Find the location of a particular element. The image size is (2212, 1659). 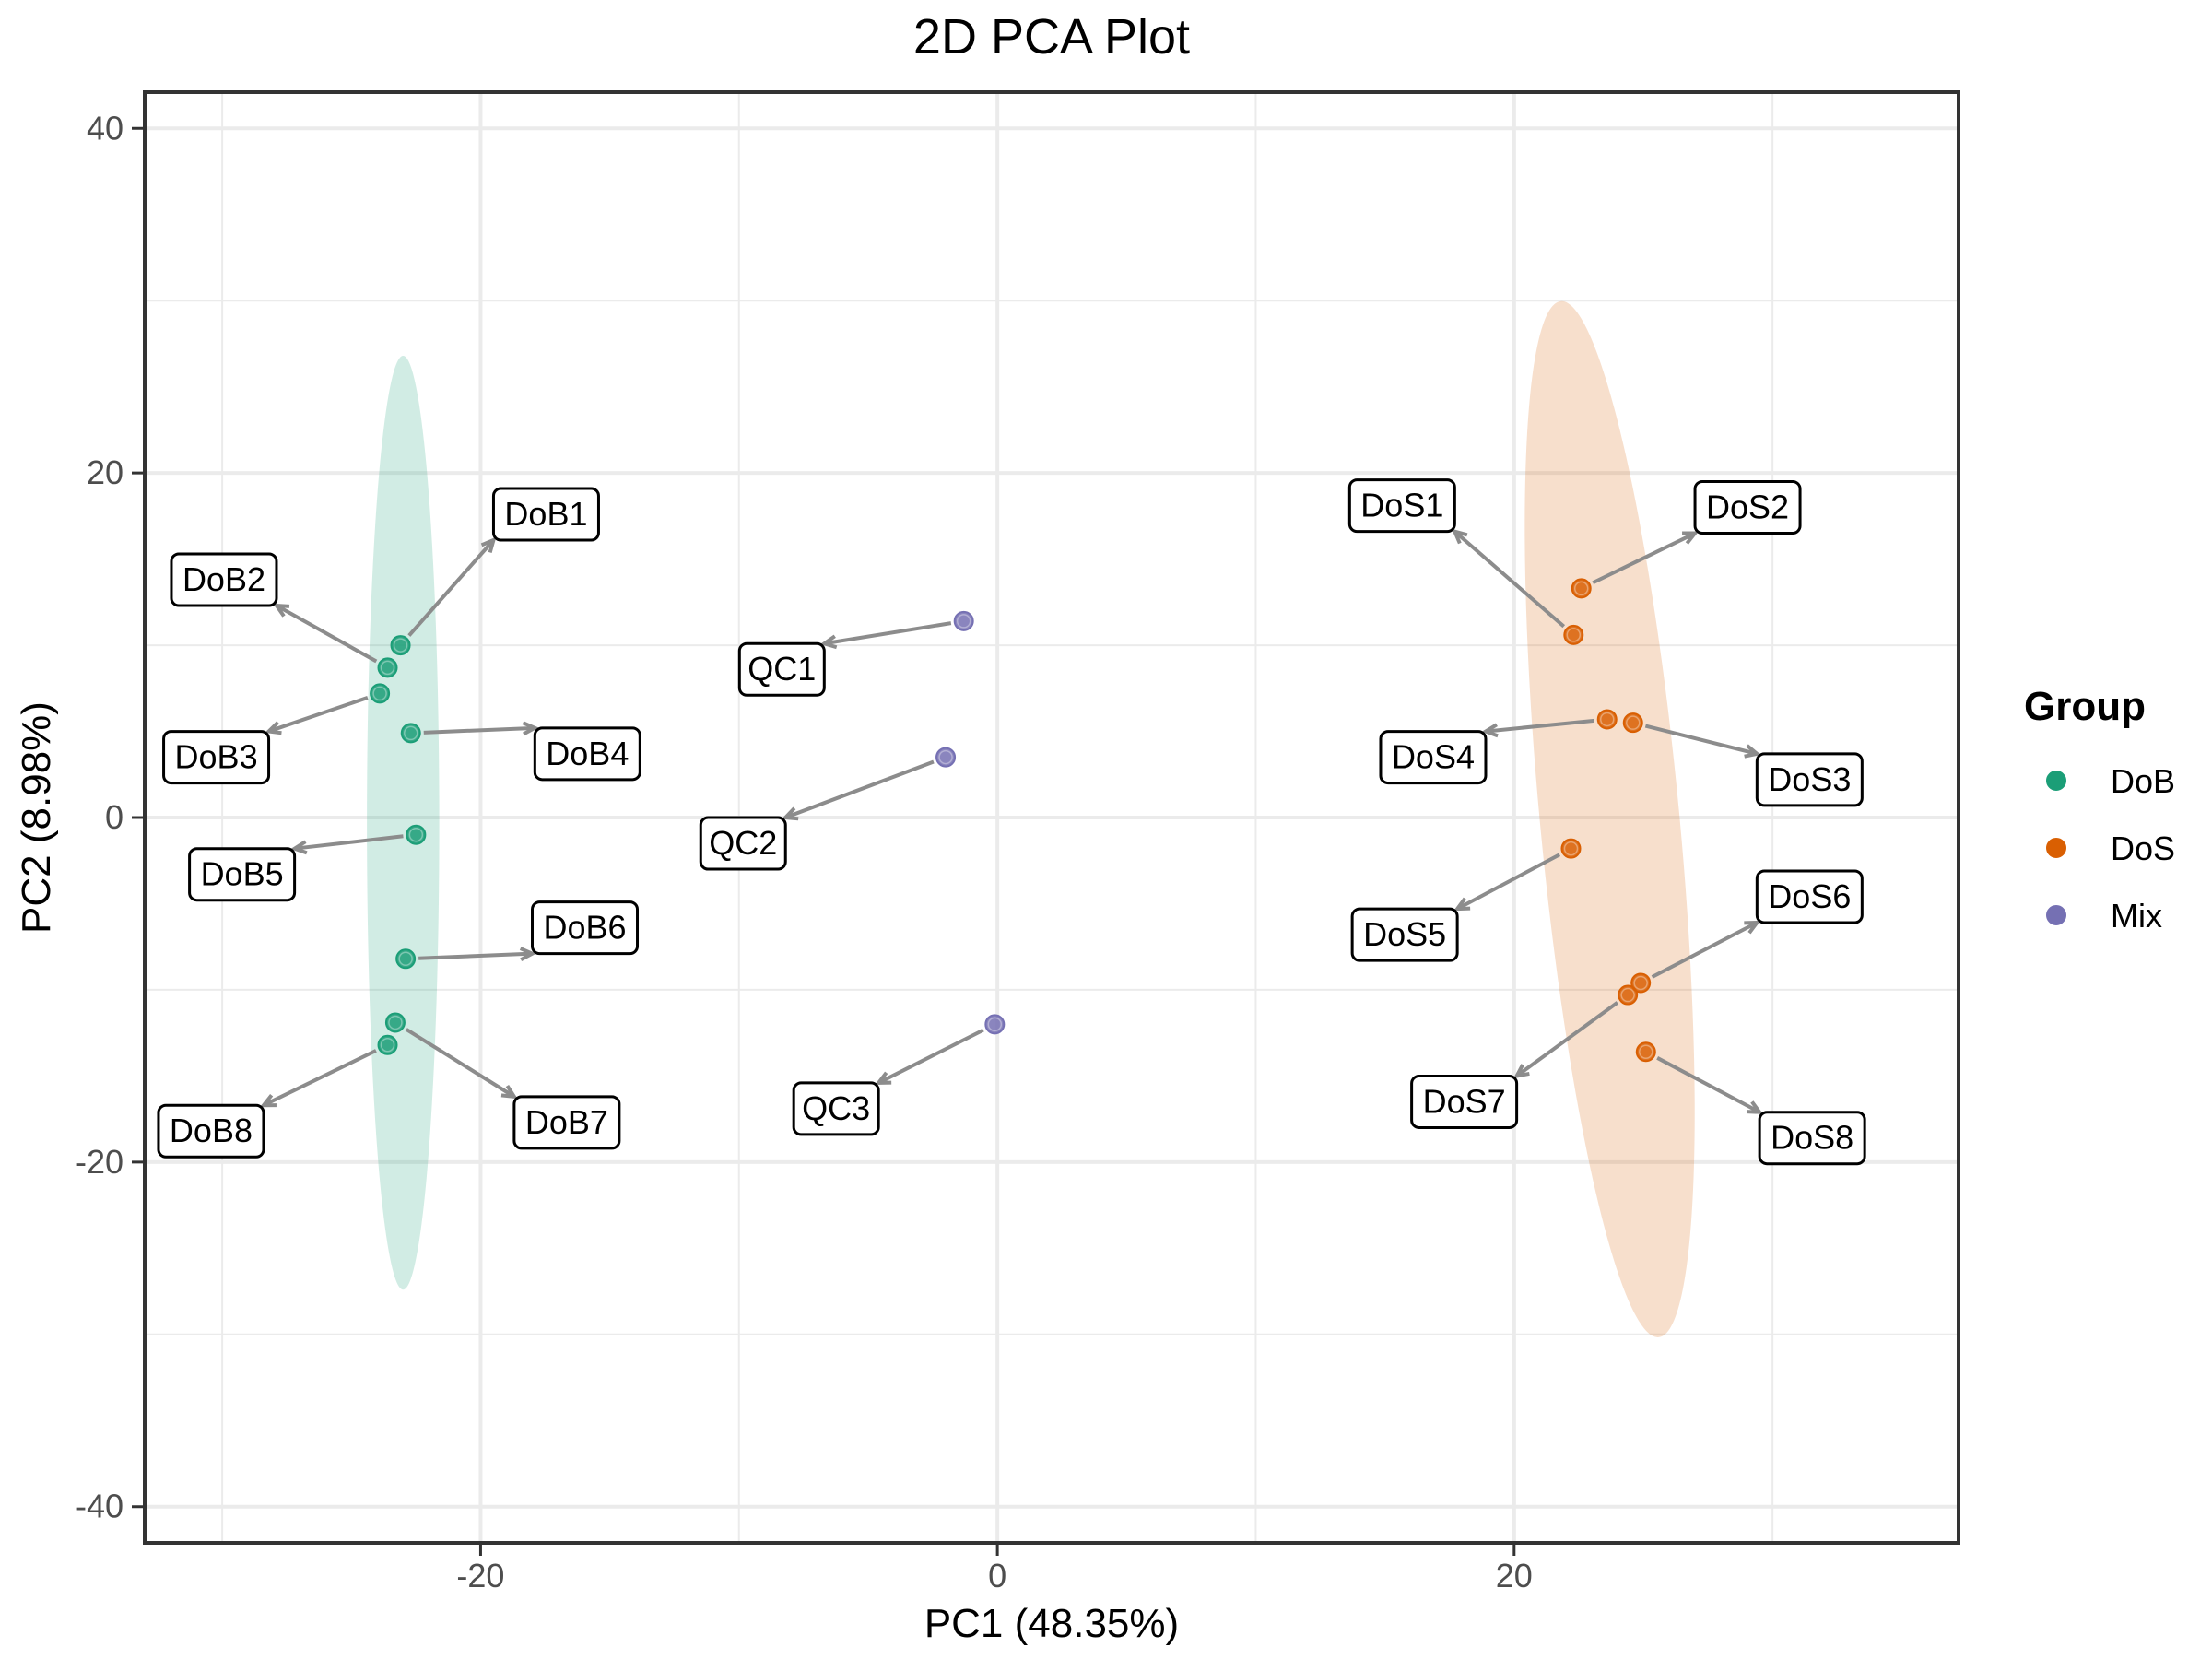

point-label: DoB1 is located at coordinates (545, 514).